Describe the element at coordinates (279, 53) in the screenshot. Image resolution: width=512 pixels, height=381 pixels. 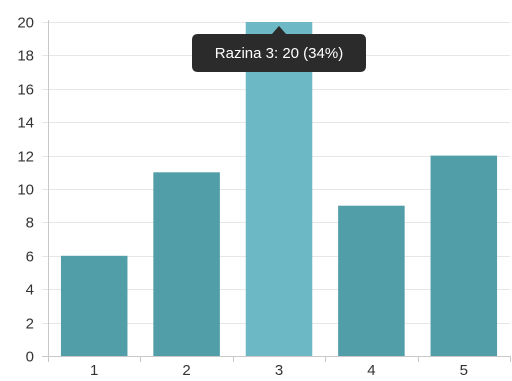
I see `tooltip-text: Razina 3: 20 (34%)` at that location.